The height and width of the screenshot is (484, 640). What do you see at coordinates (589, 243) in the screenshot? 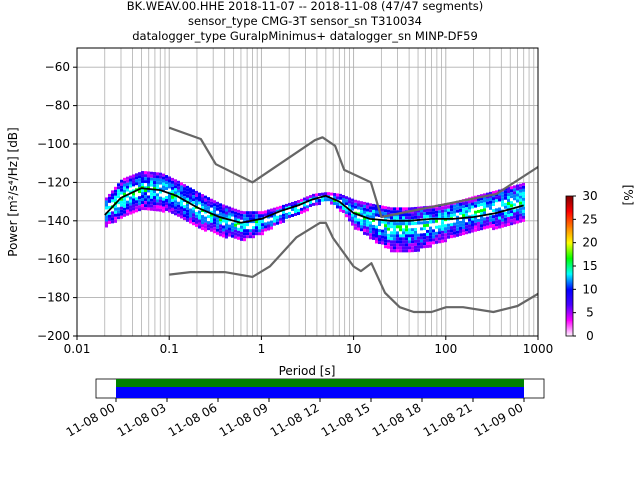
I see `colorbar-tick-label: 20` at bounding box center [589, 243].